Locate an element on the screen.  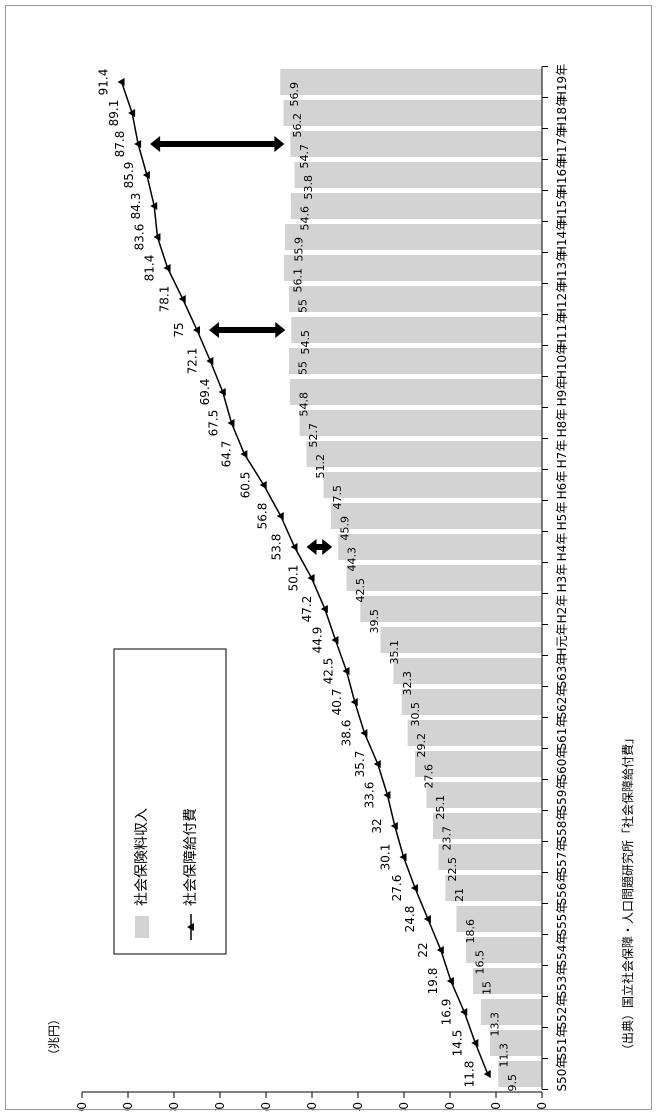
line-point-H5年 is located at coordinates (280, 516).